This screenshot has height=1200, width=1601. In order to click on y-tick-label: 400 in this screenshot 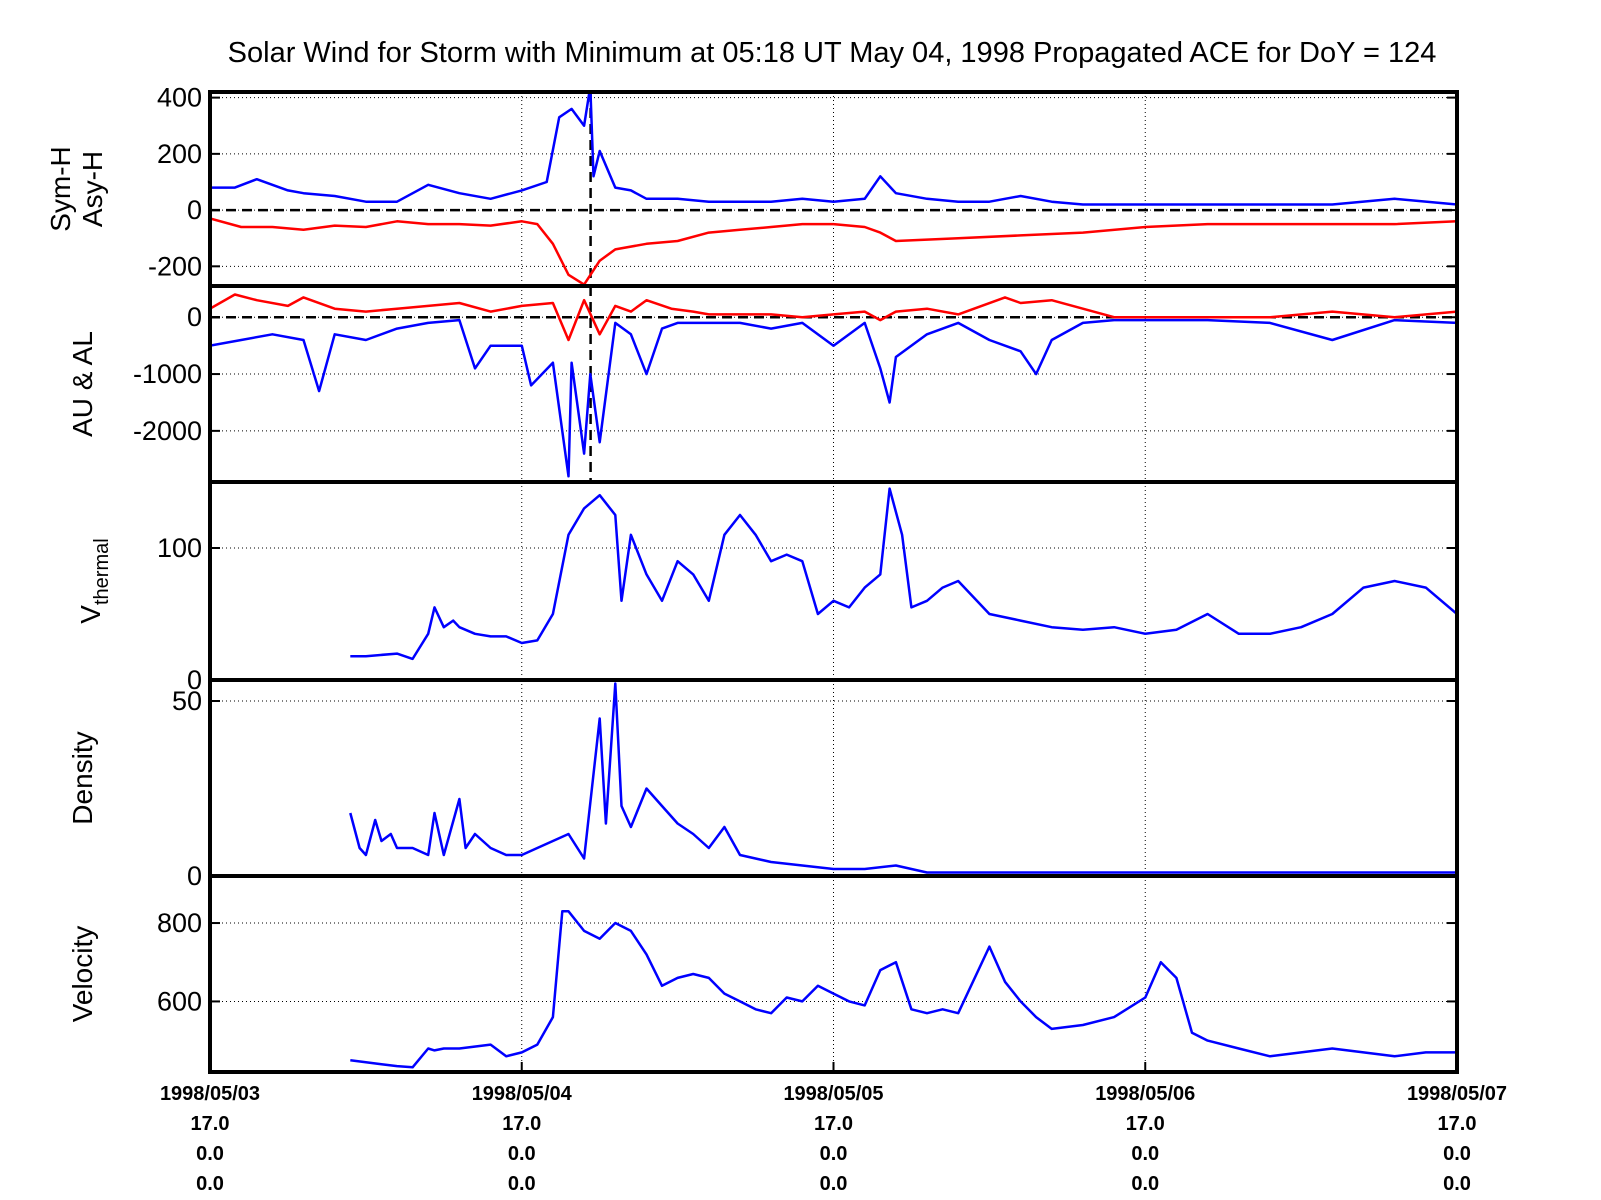, I will do `click(179, 98)`.